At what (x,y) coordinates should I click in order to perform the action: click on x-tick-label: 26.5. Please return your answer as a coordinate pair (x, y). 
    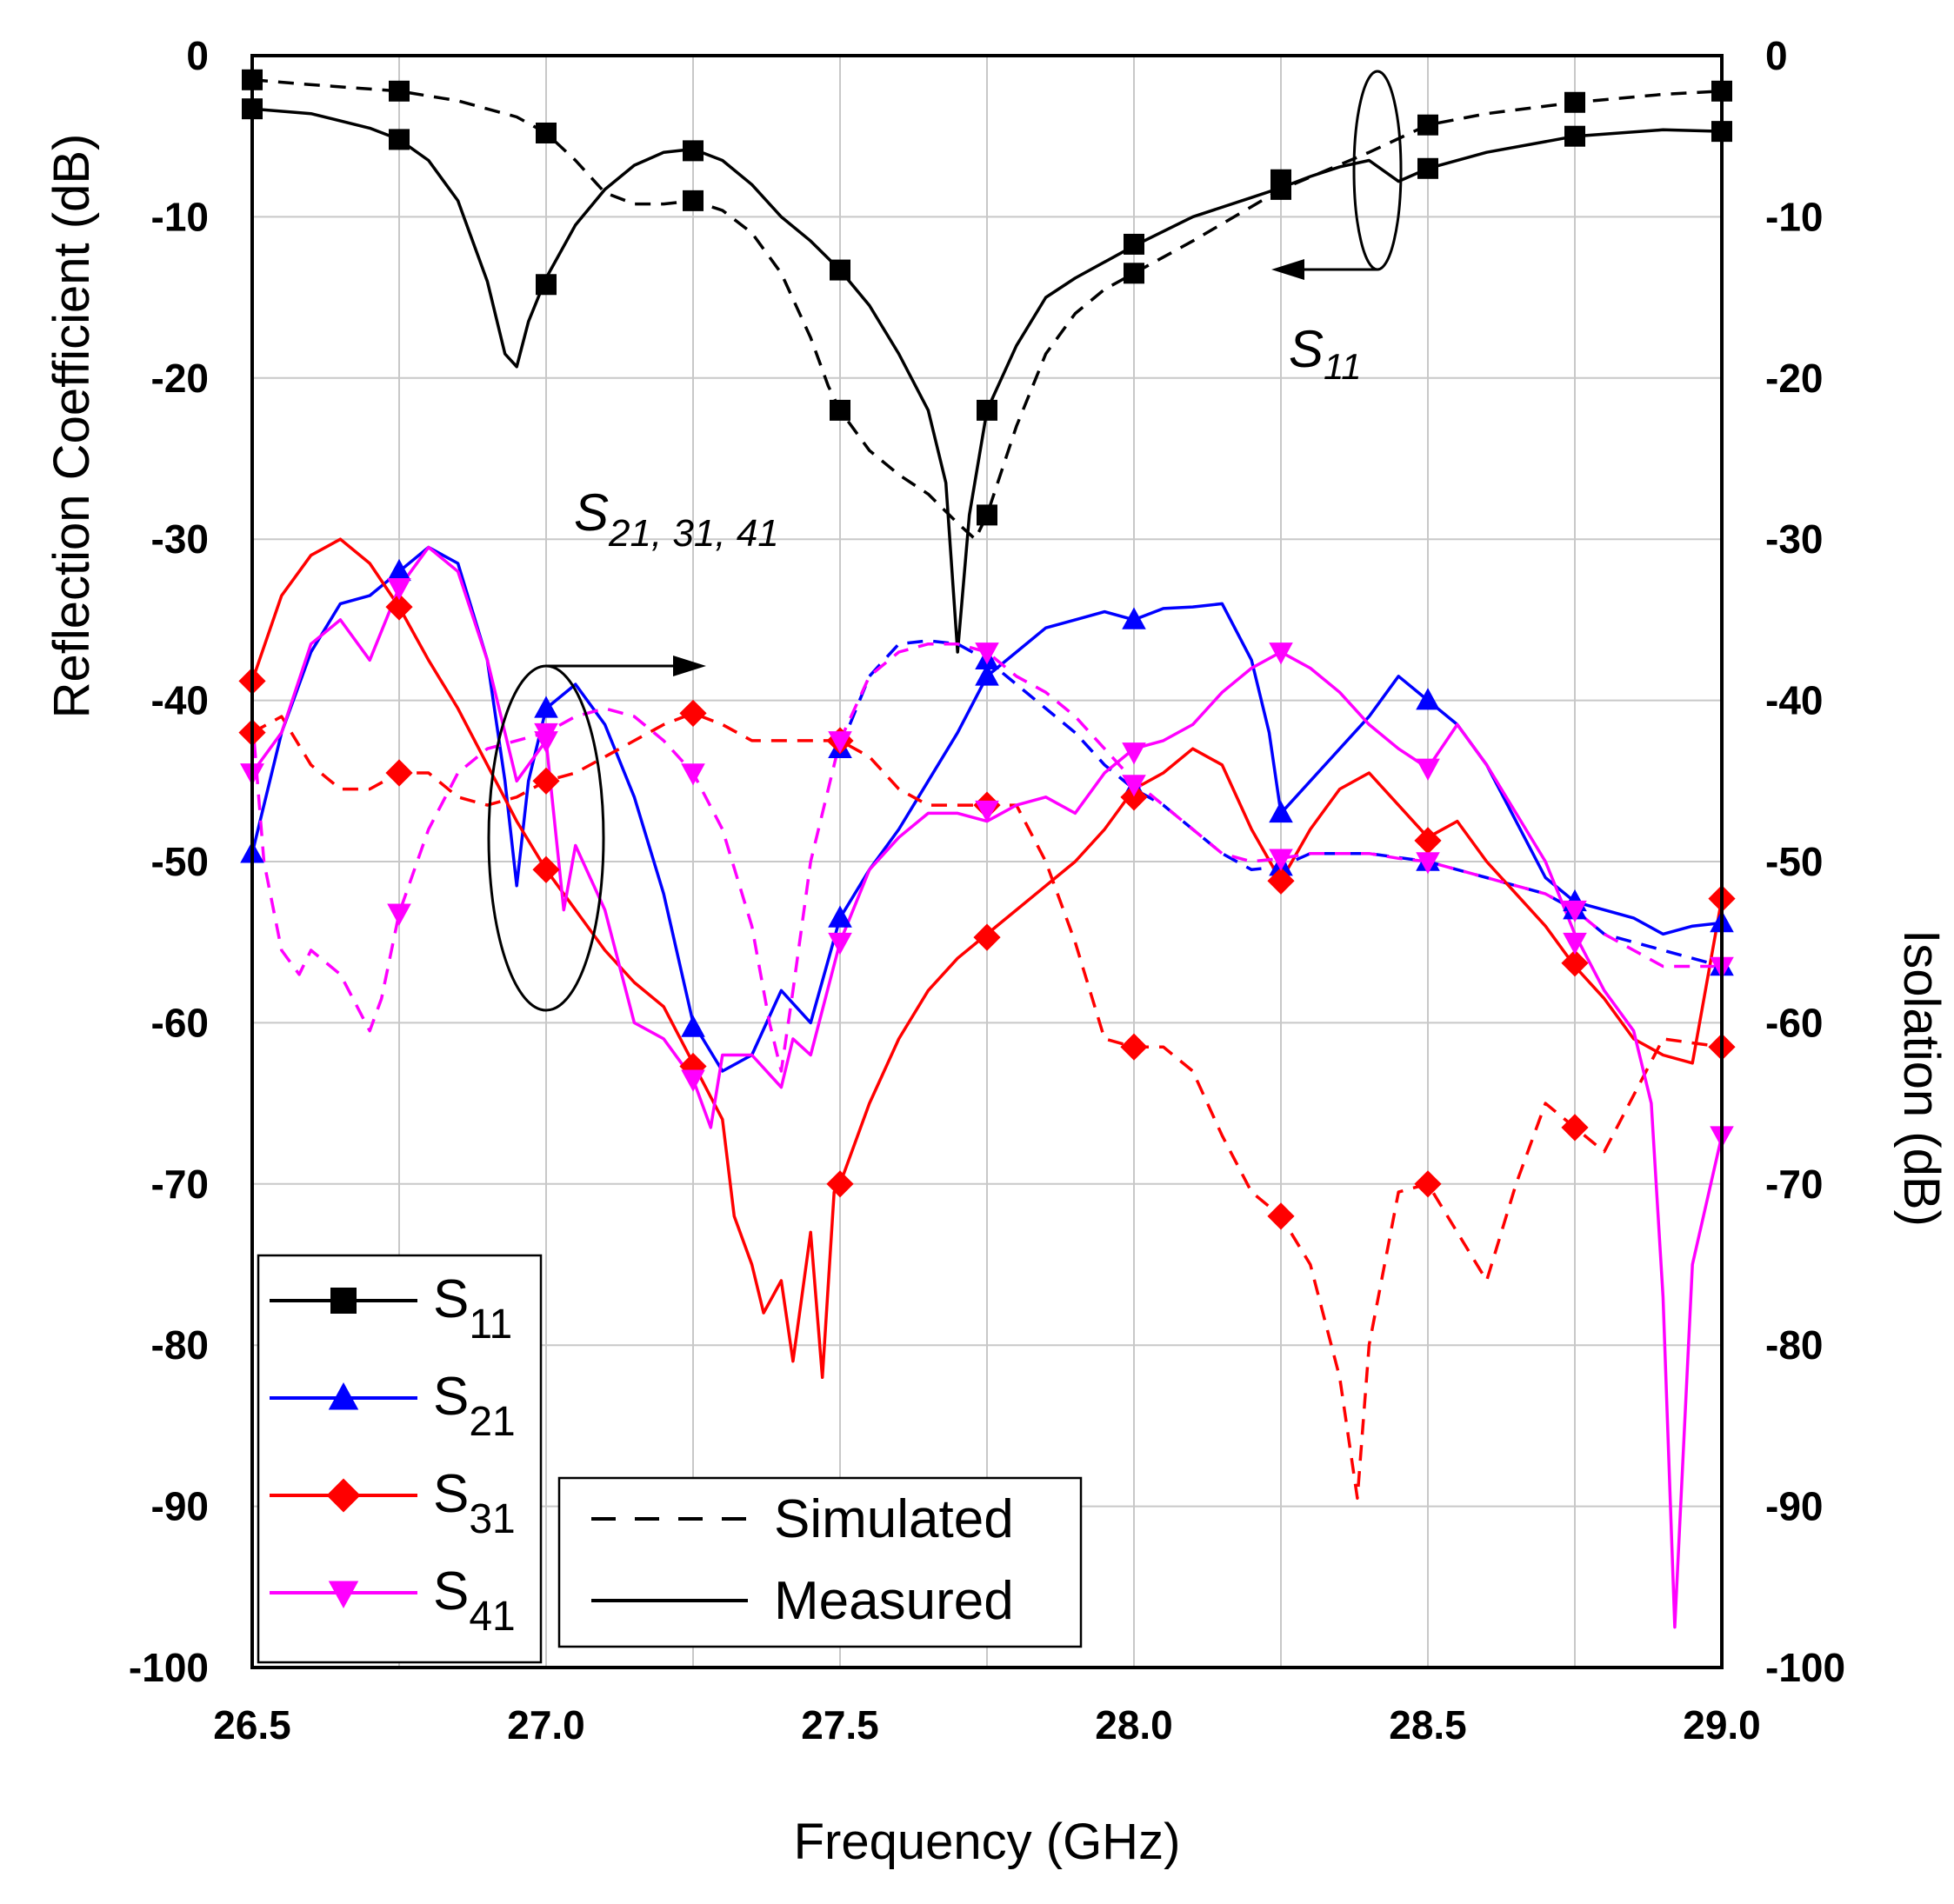
    Looking at the image, I should click on (252, 1725).